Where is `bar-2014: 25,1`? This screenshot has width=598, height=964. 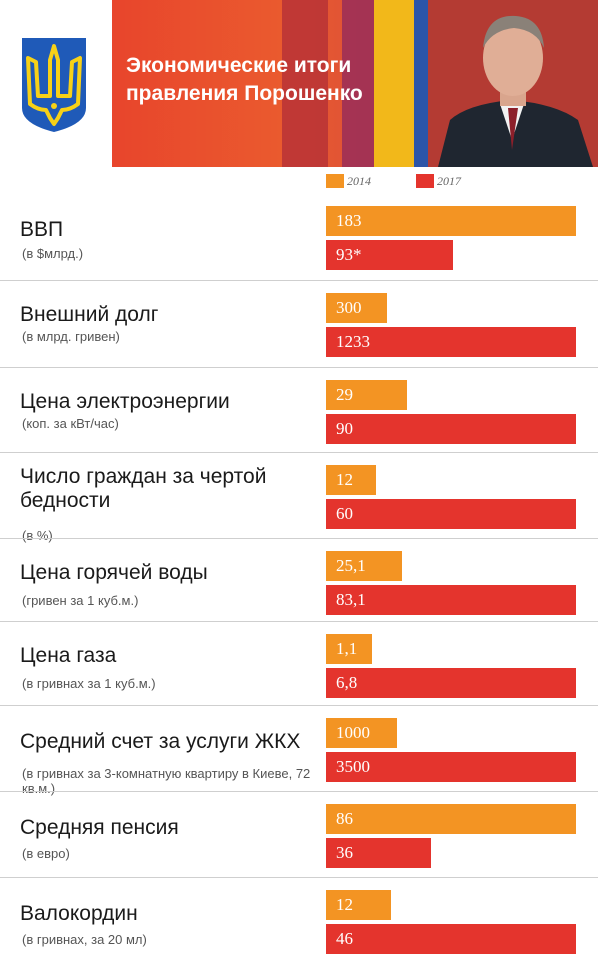 bar-2014: 25,1 is located at coordinates (364, 566).